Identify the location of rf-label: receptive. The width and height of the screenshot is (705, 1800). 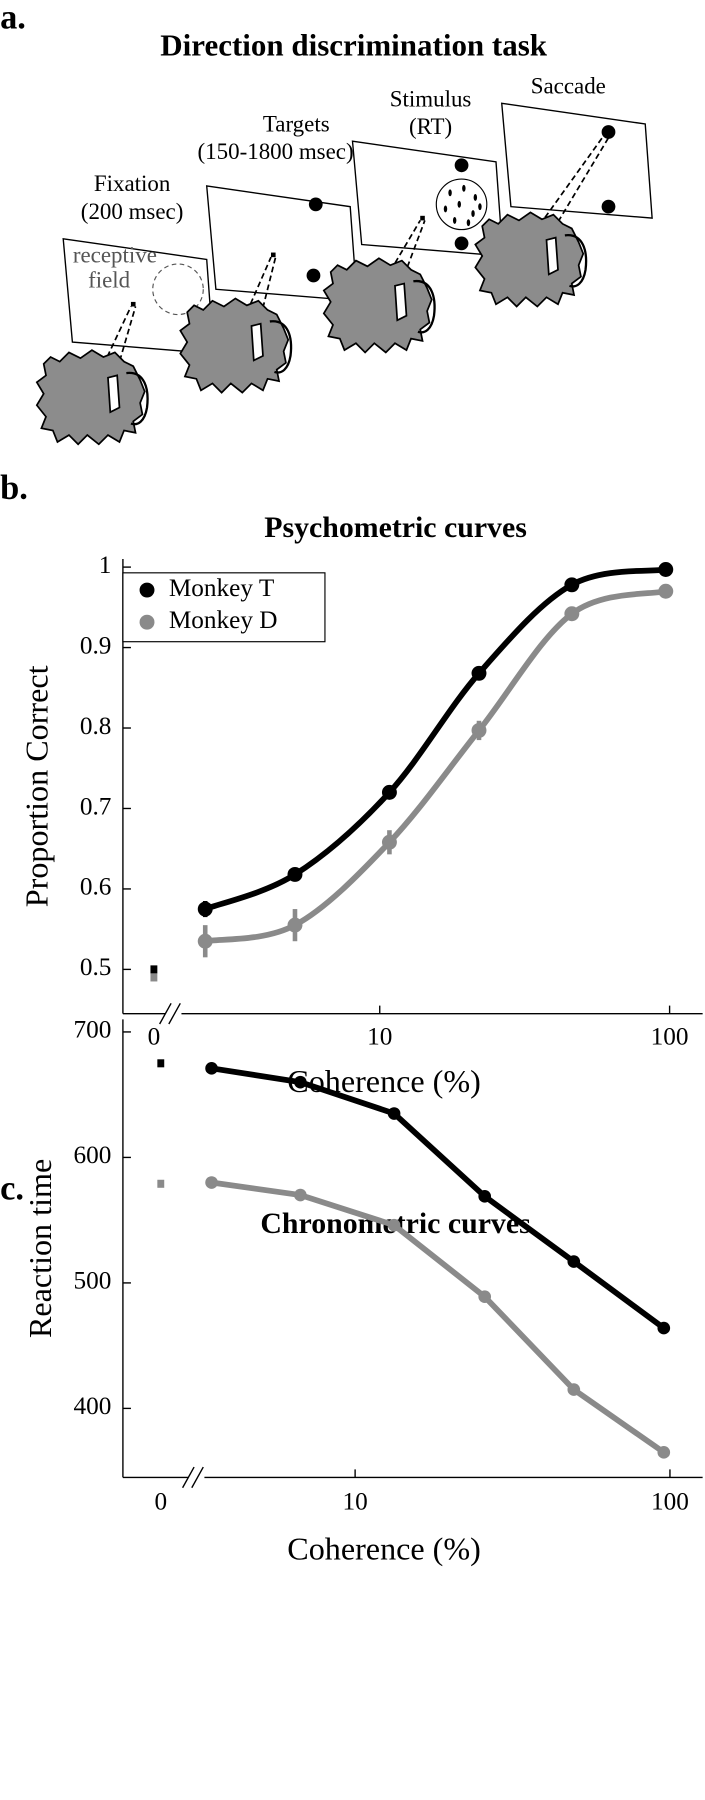
(115, 254).